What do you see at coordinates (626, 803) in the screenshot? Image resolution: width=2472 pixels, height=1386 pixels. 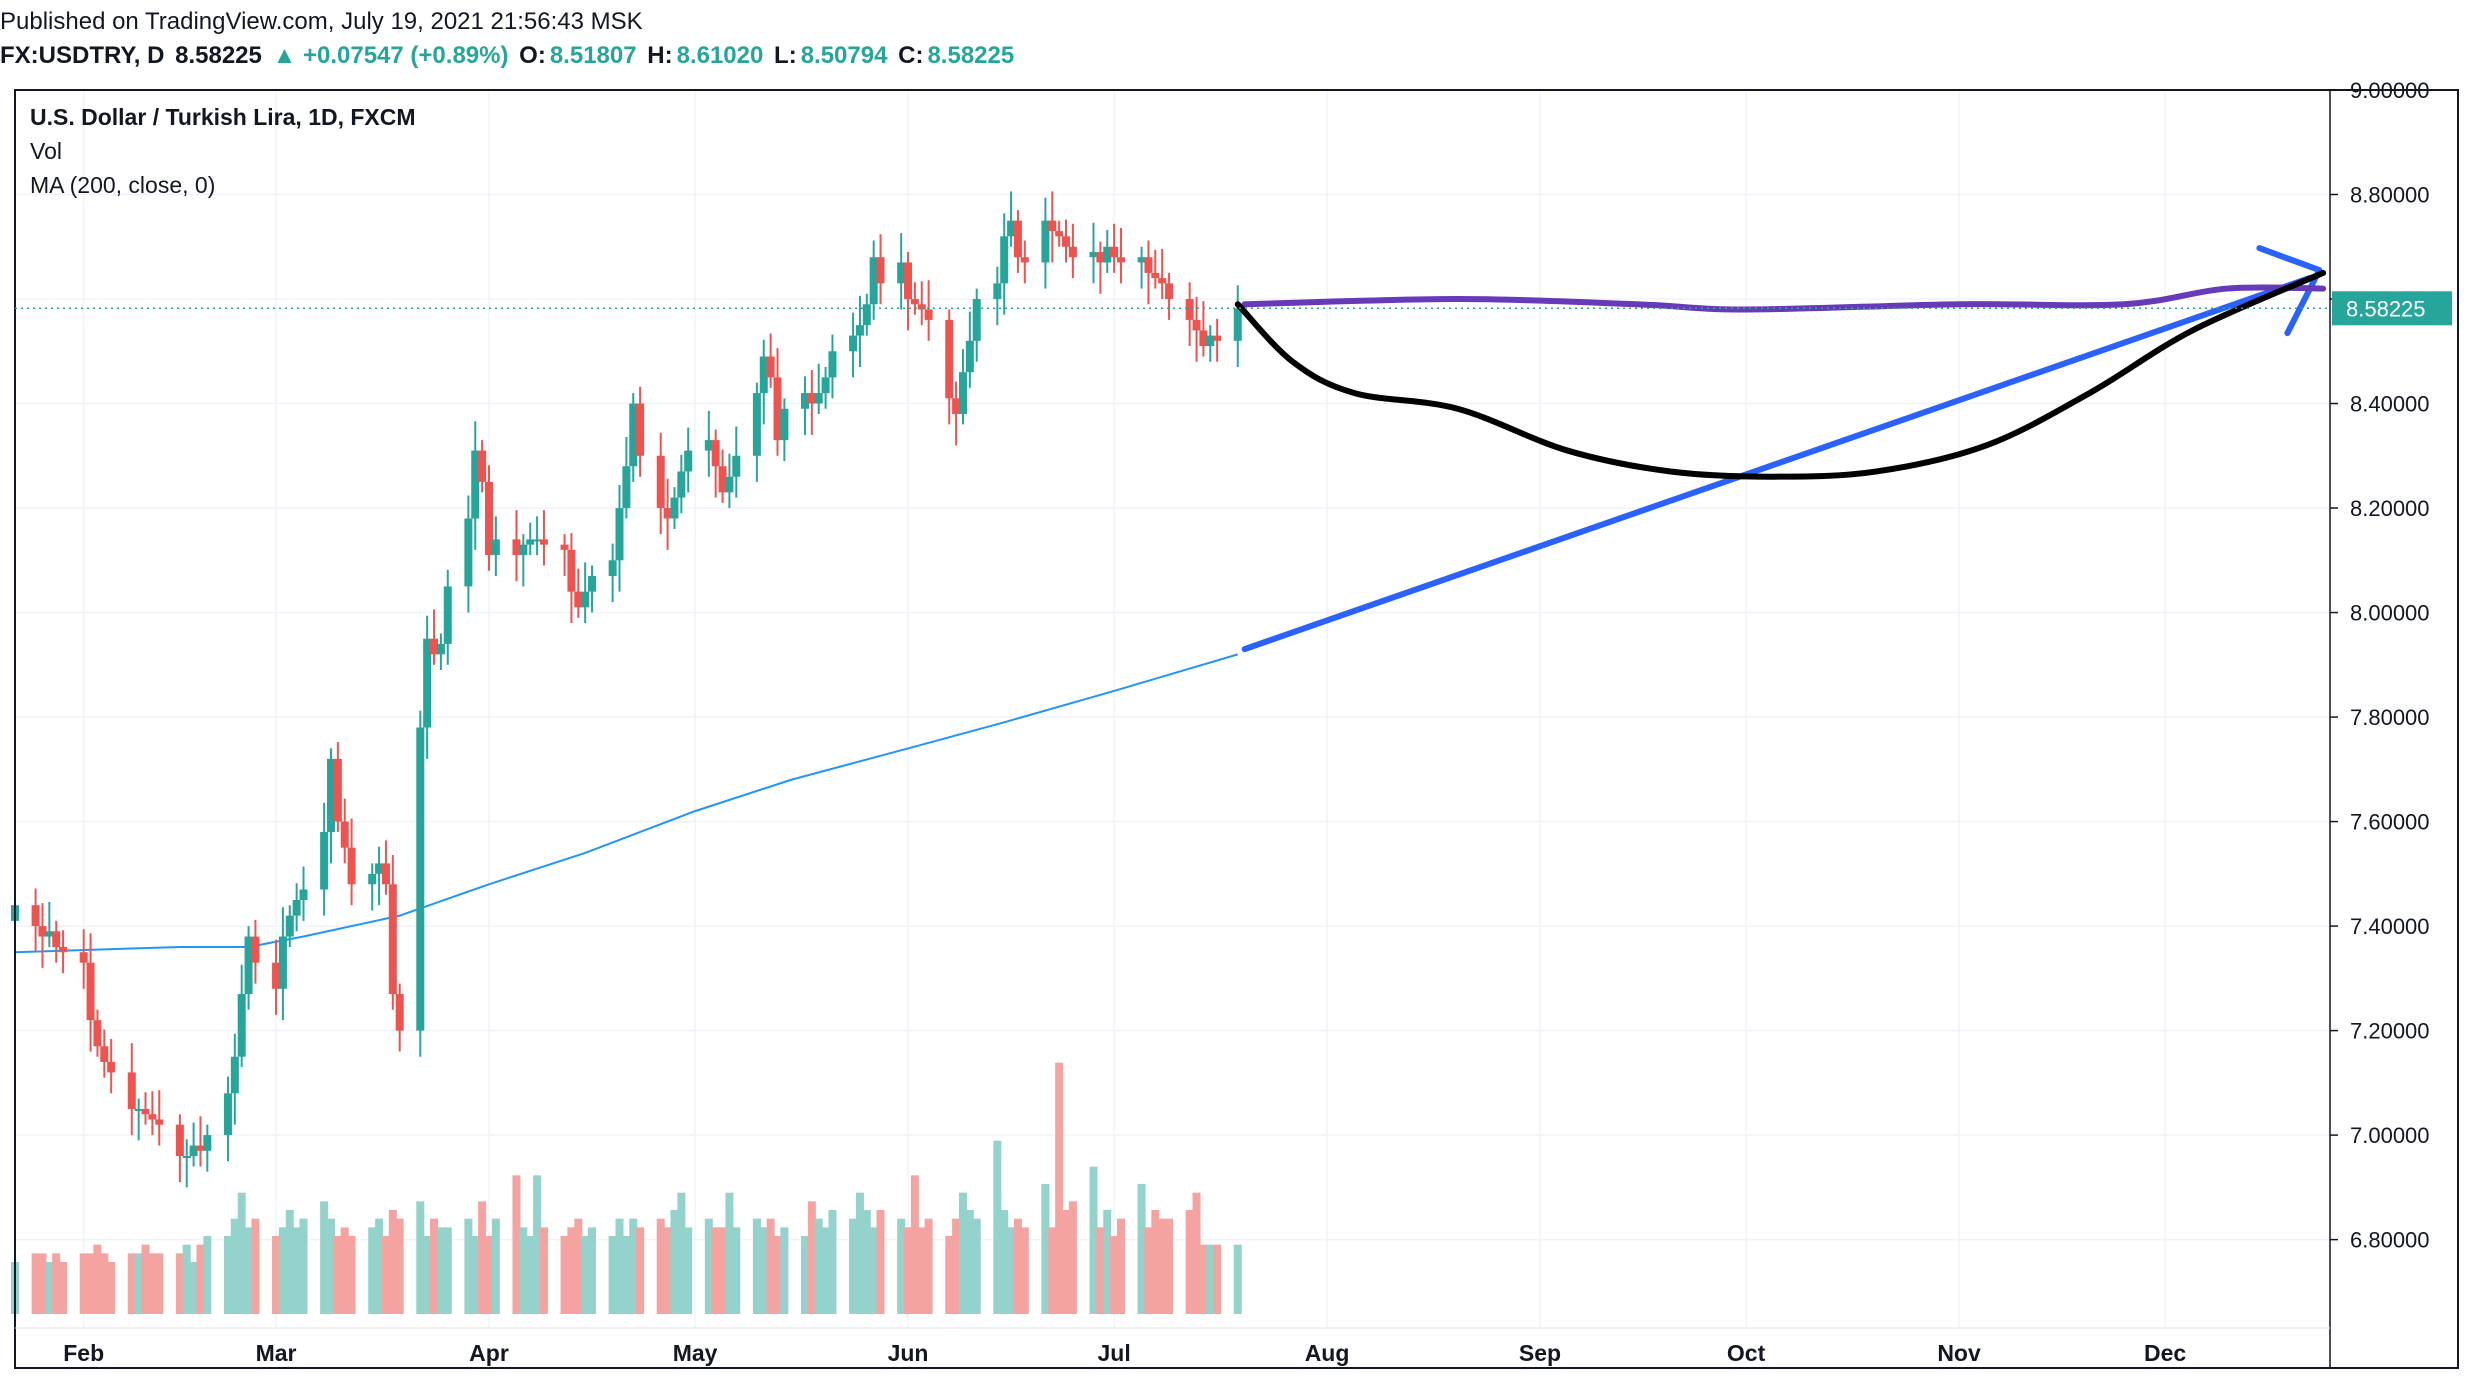 I see `ma-200-layer` at bounding box center [626, 803].